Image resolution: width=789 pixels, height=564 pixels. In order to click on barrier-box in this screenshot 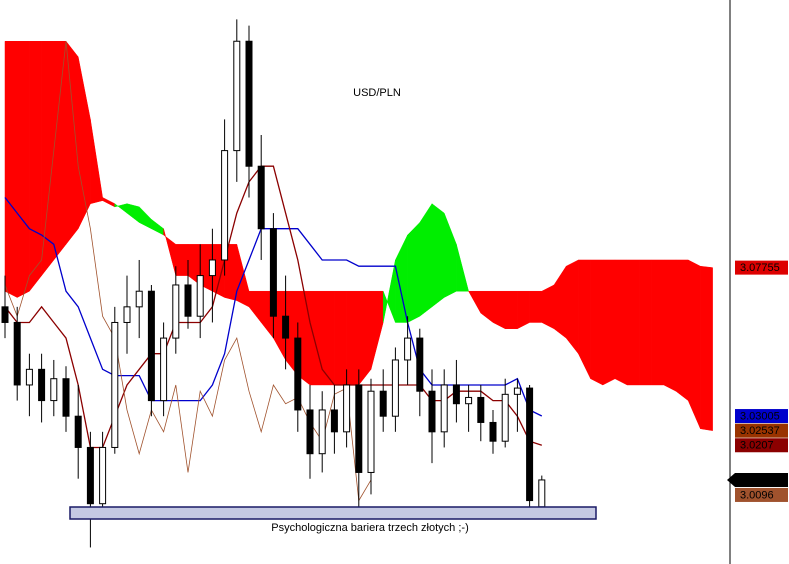, I will do `click(333, 513)`.